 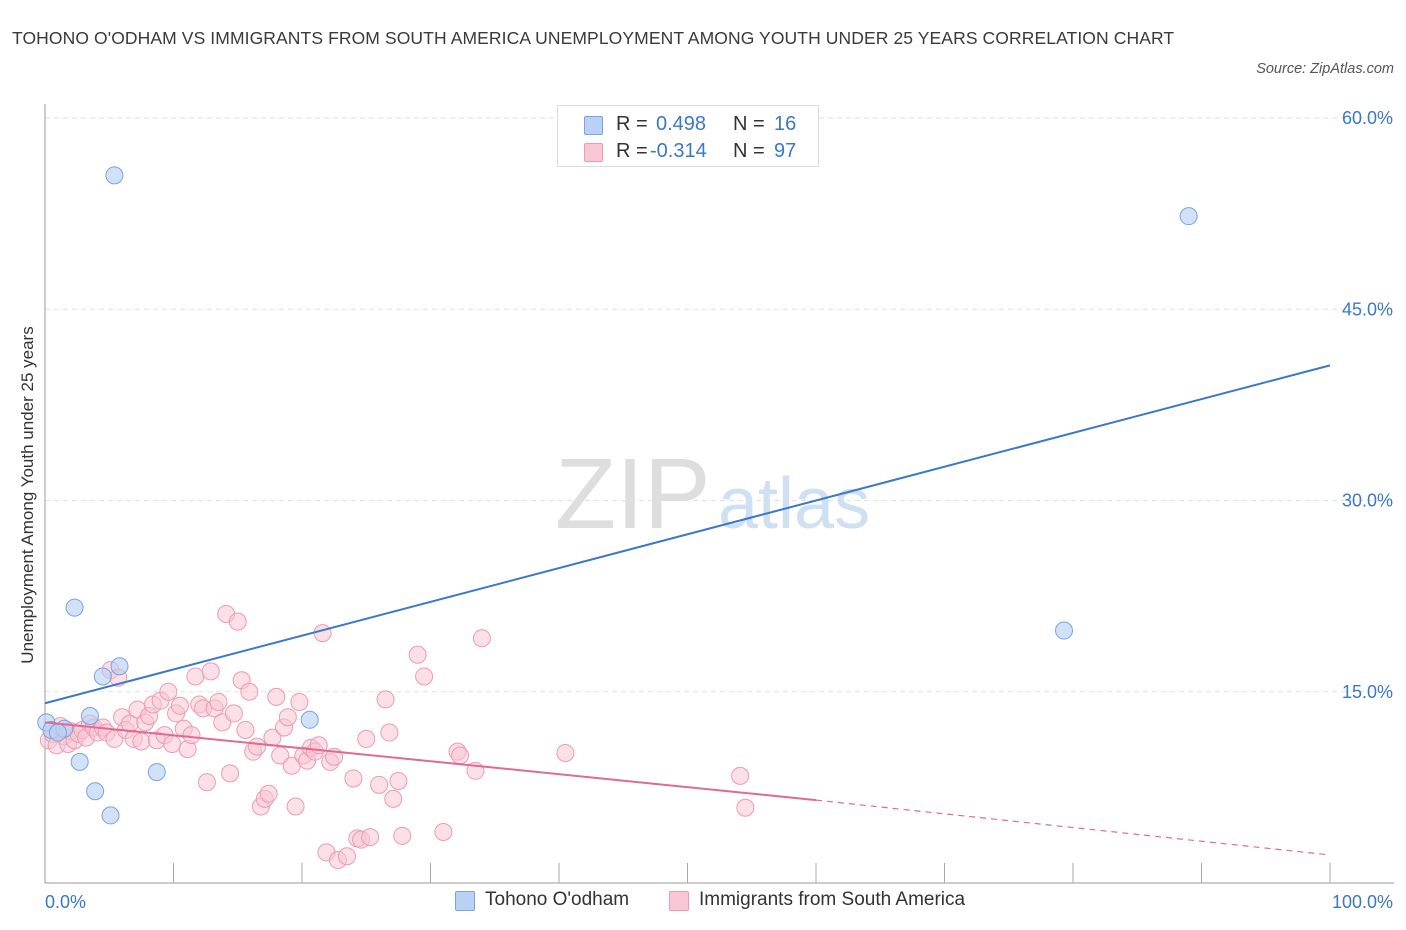 What do you see at coordinates (712, 494) in the screenshot?
I see `watermark: ZIP atlas` at bounding box center [712, 494].